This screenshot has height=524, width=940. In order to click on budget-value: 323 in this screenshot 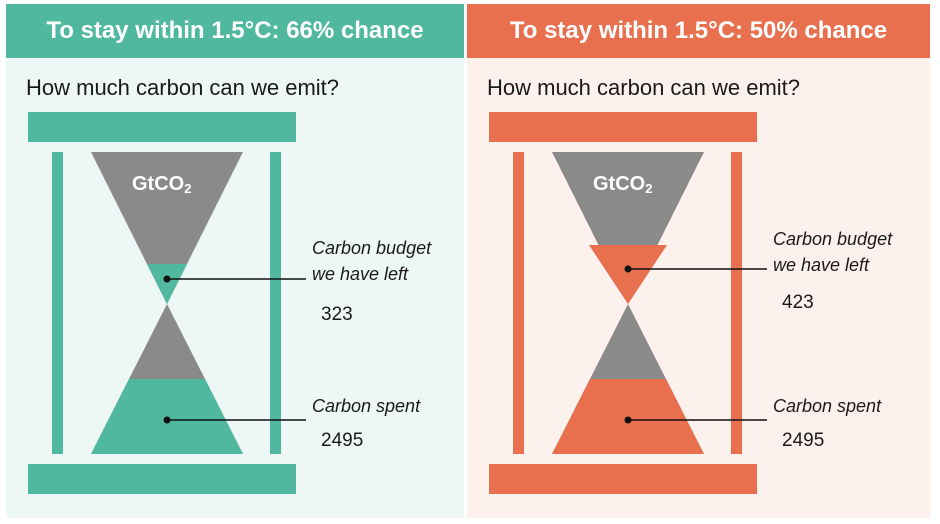, I will do `click(337, 314)`.